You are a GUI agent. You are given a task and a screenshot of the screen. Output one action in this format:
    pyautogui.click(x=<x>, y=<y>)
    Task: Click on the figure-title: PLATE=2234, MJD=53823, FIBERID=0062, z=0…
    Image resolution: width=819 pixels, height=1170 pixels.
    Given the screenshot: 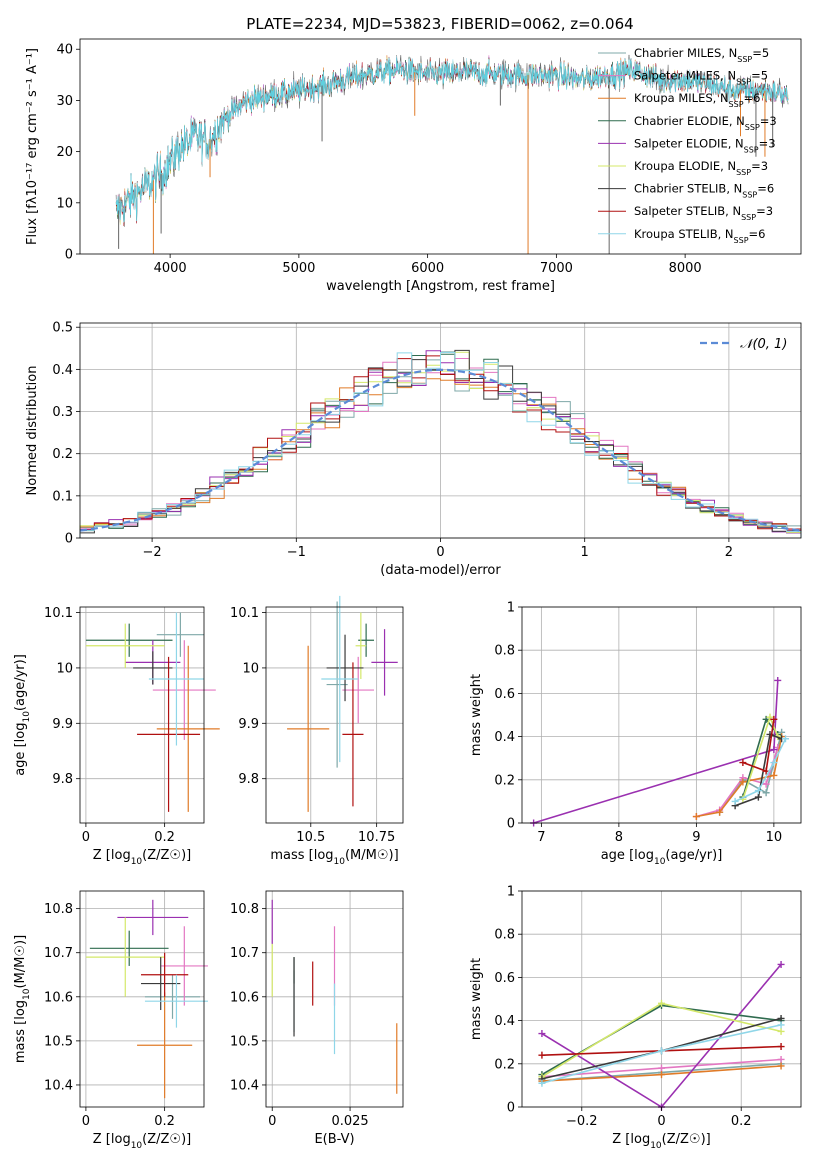 What is the action you would take?
    pyautogui.click(x=439, y=24)
    